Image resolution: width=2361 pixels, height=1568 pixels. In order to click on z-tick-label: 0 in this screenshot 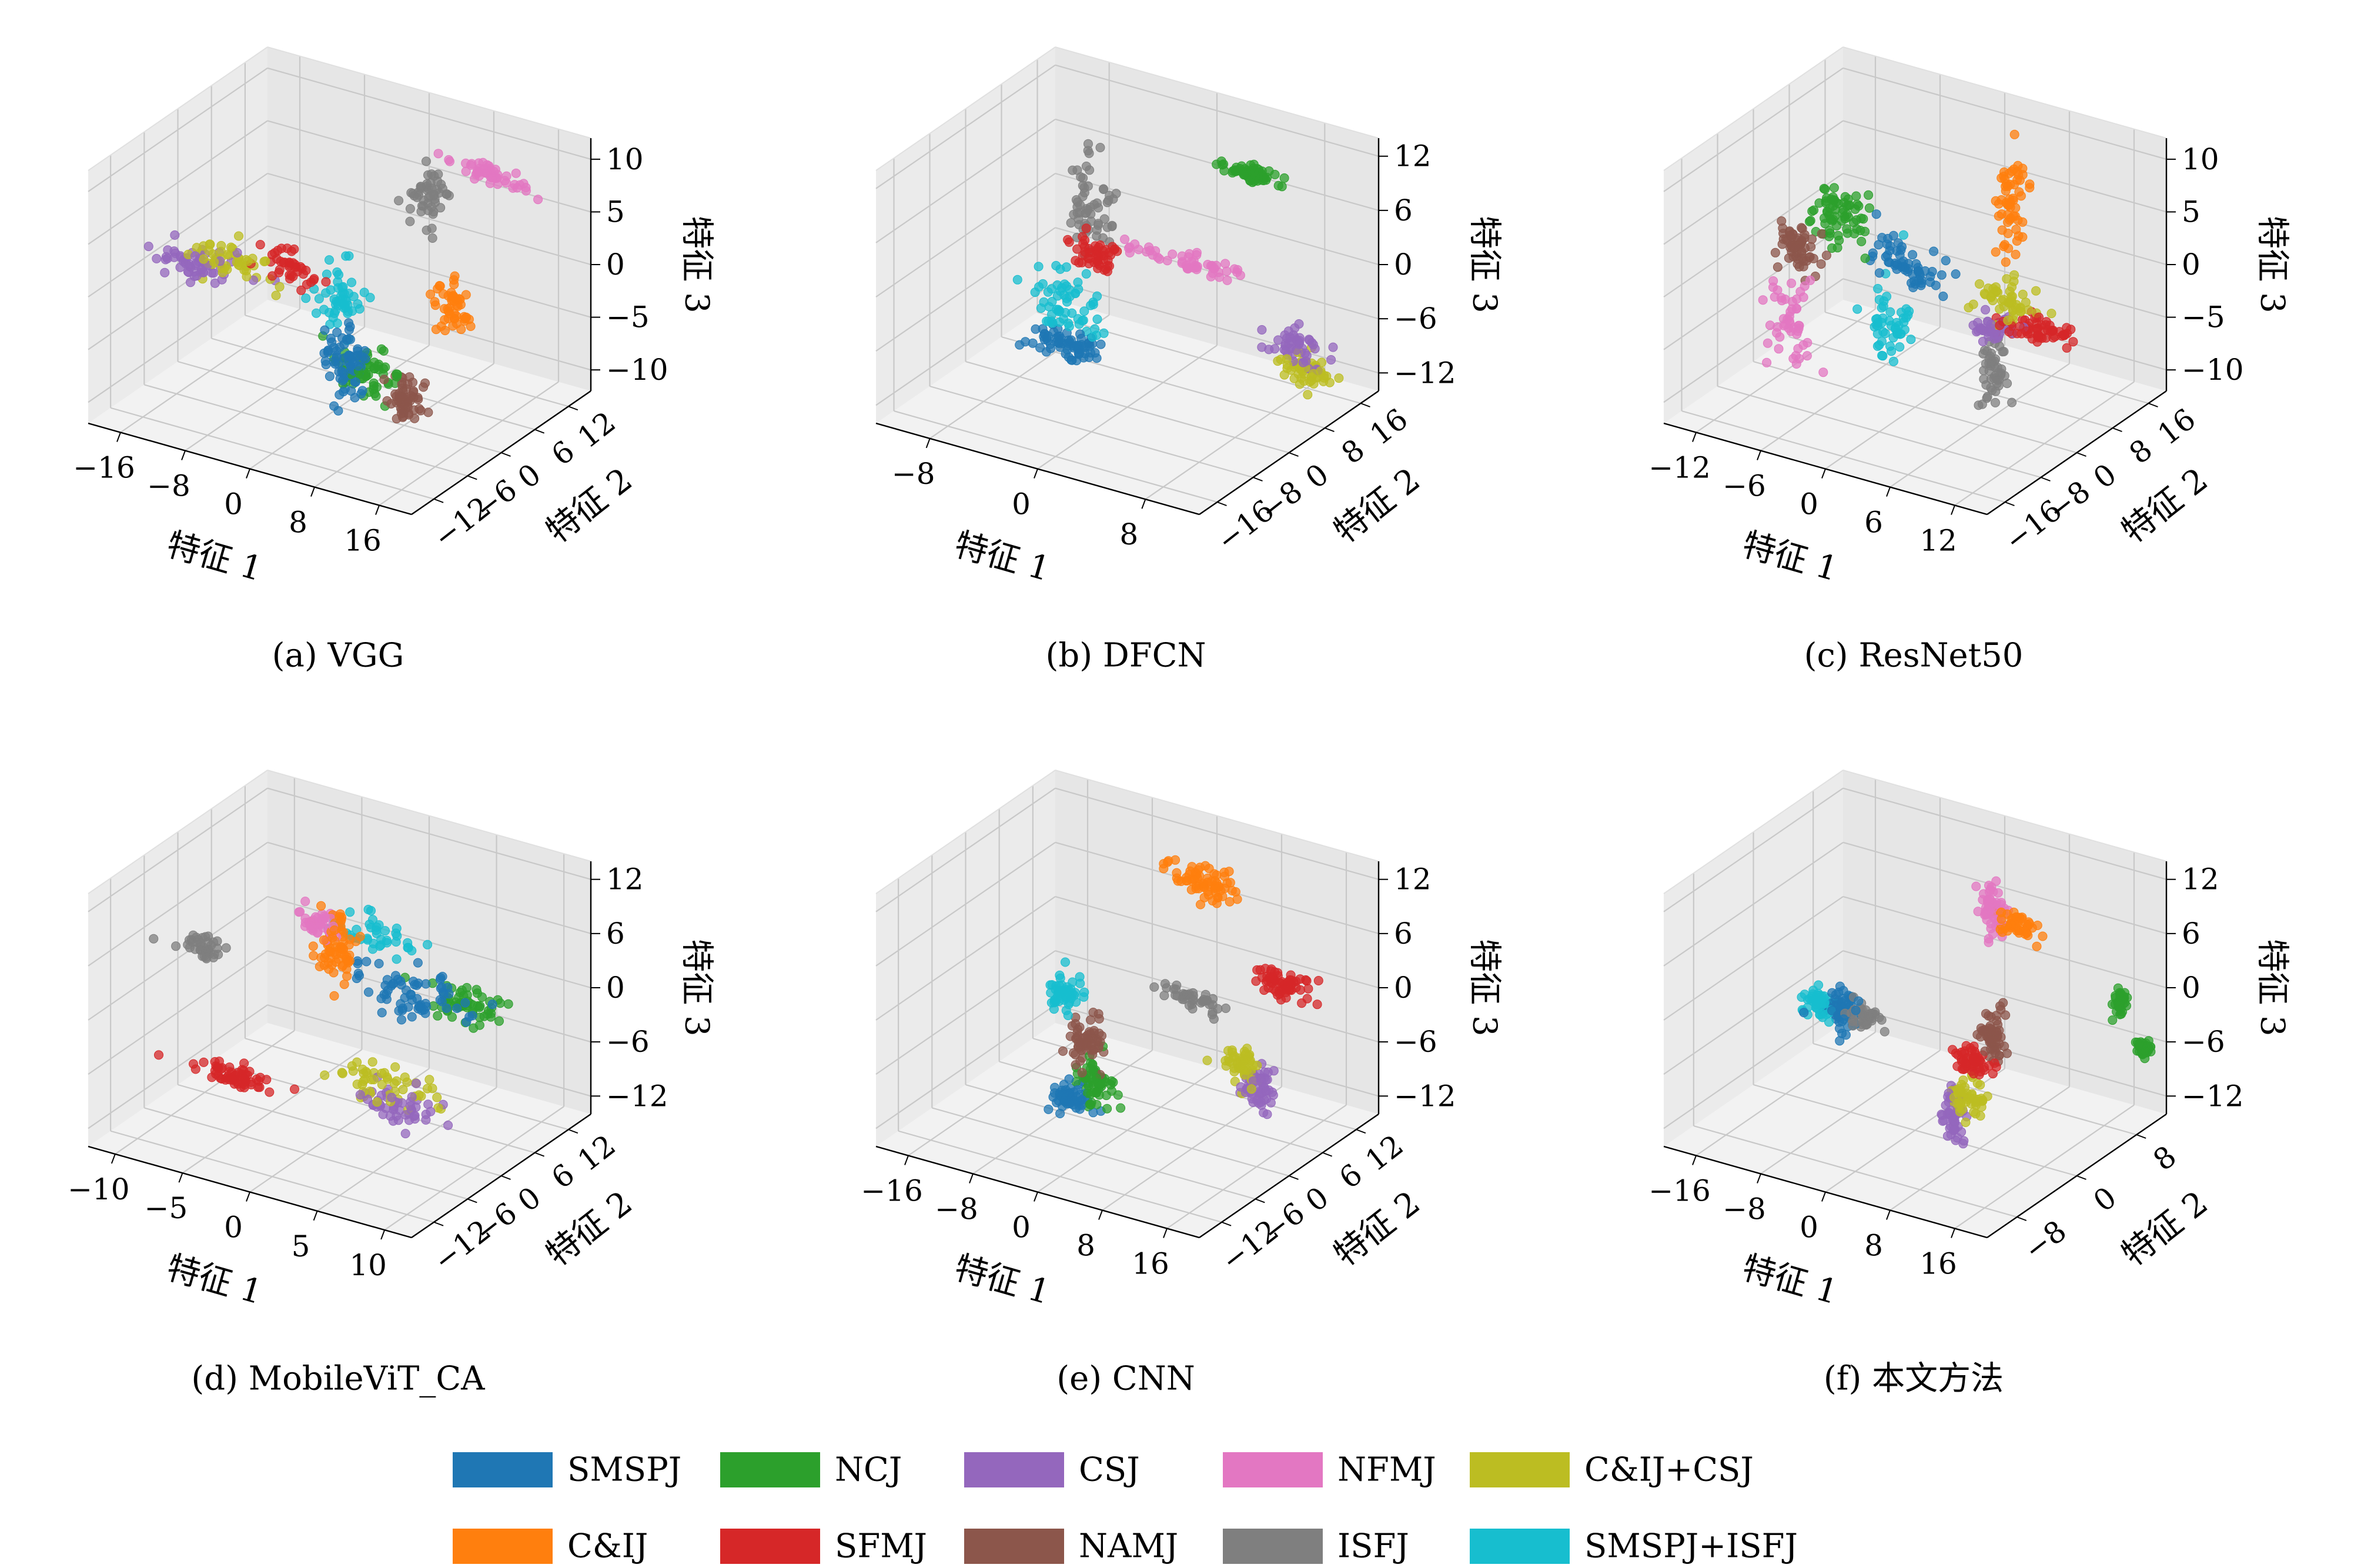, I will do `click(2191, 265)`.